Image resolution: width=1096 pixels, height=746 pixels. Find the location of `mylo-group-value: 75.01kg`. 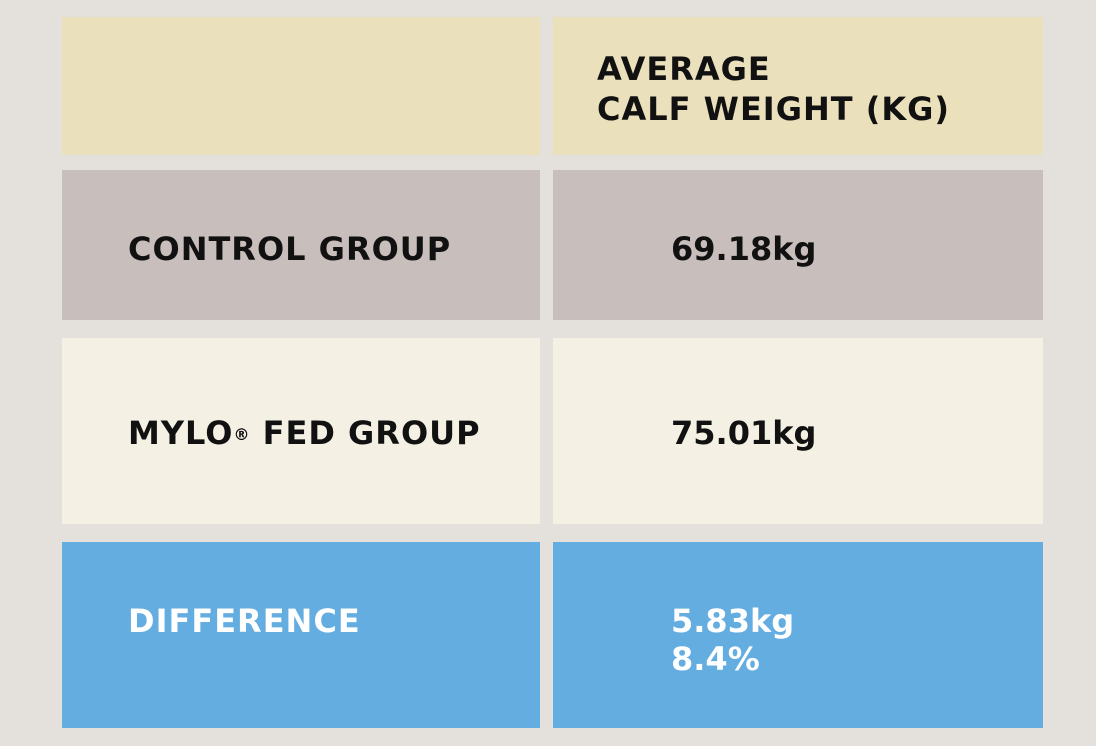

mylo-group-value: 75.01kg is located at coordinates (744, 433).